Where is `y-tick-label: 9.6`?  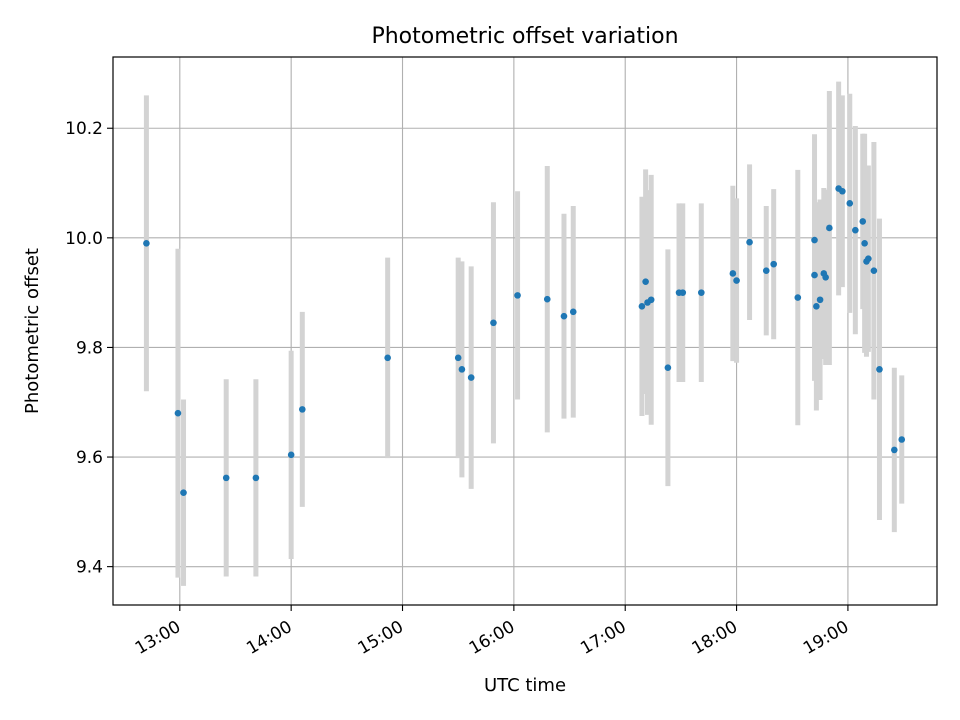 y-tick-label: 9.6 is located at coordinates (89, 458).